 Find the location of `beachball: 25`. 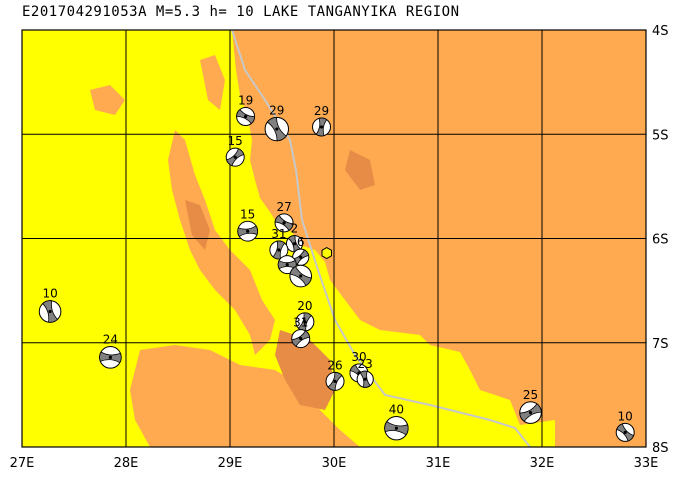

beachball: 25 is located at coordinates (530, 406).